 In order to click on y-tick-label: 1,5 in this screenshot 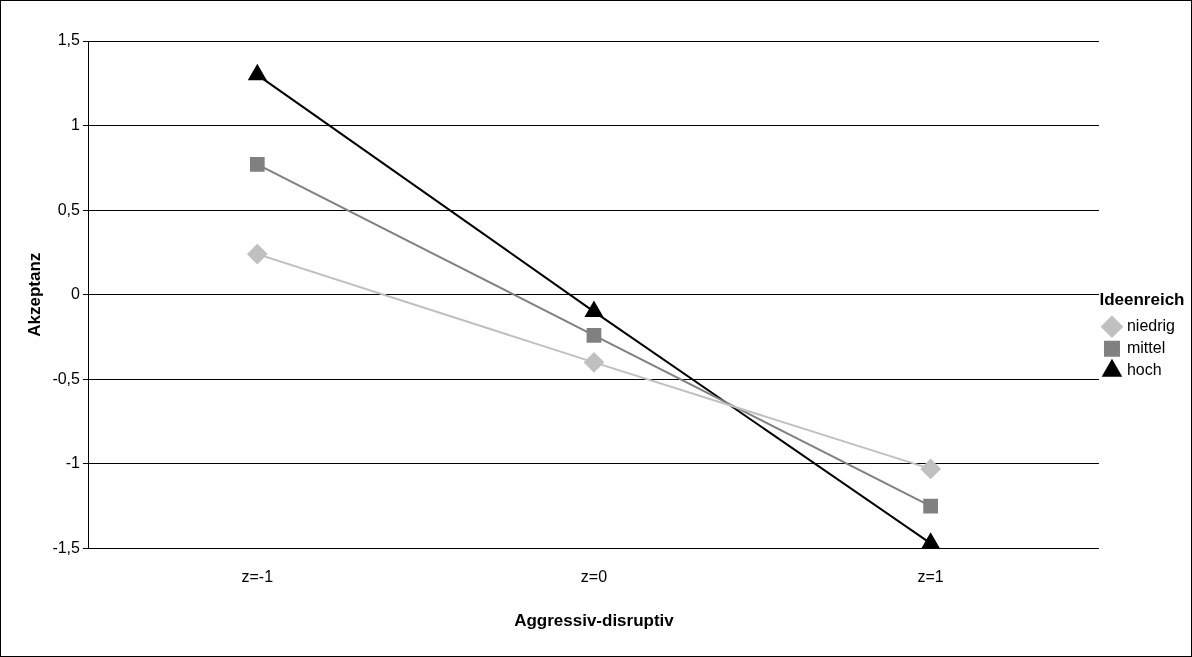, I will do `click(69, 40)`.